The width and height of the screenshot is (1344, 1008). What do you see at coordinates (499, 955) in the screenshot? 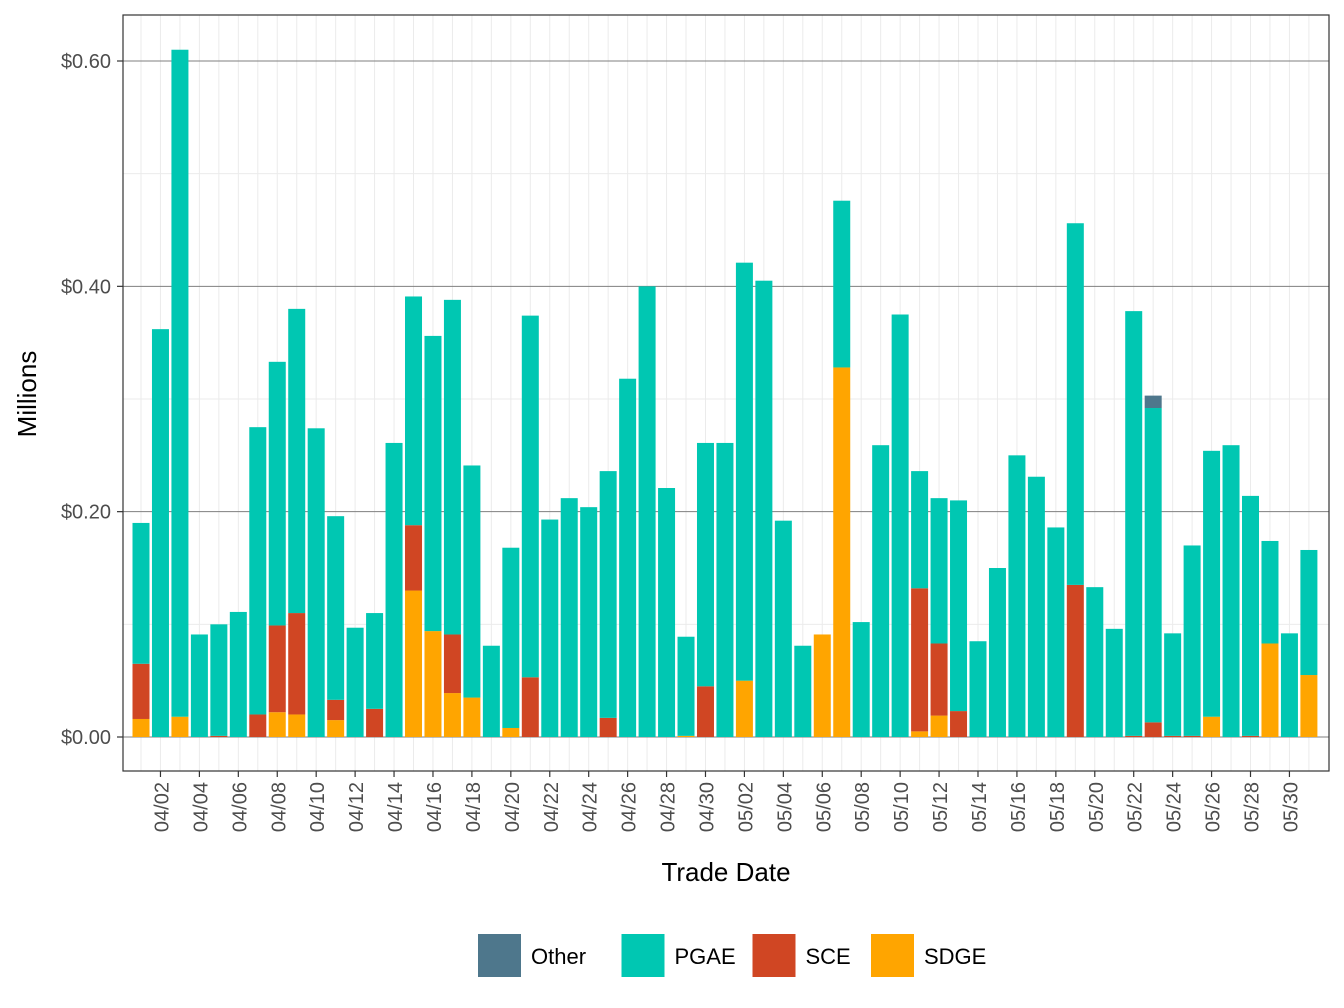
I see `legend-key-other` at bounding box center [499, 955].